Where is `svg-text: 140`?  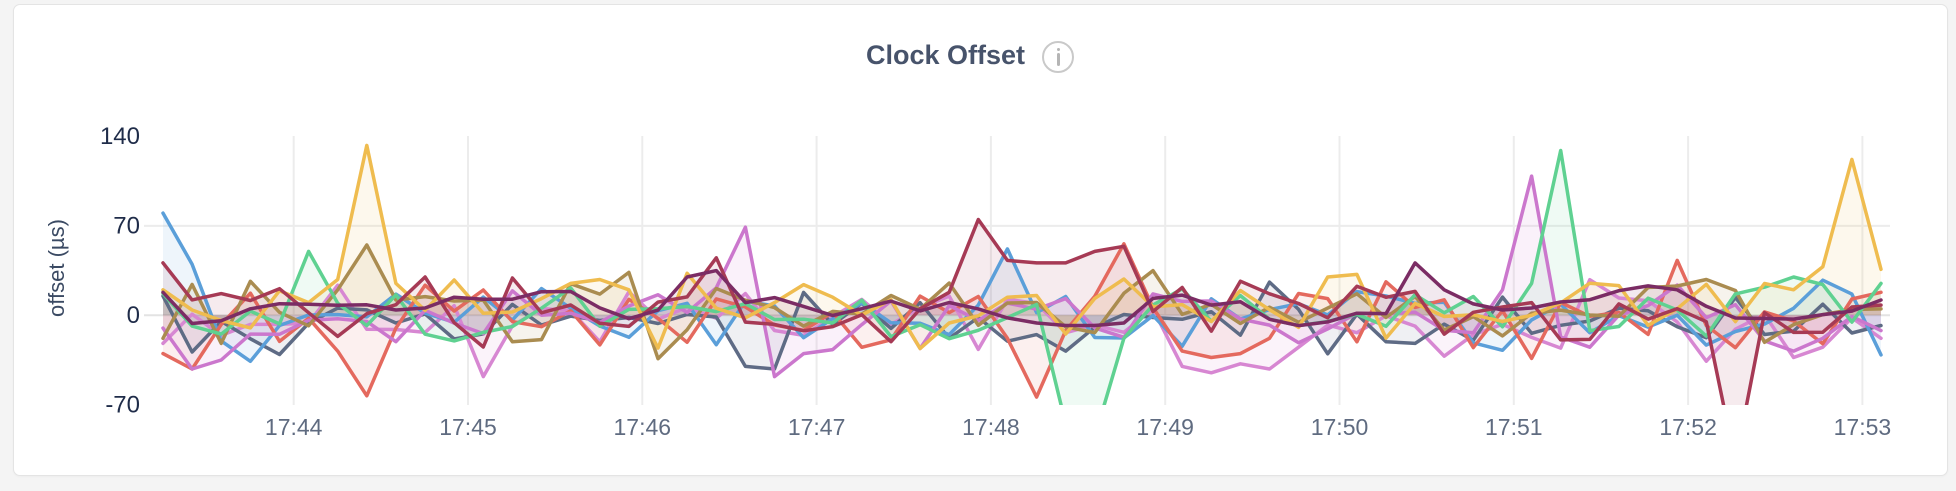
svg-text: 140 is located at coordinates (120, 136).